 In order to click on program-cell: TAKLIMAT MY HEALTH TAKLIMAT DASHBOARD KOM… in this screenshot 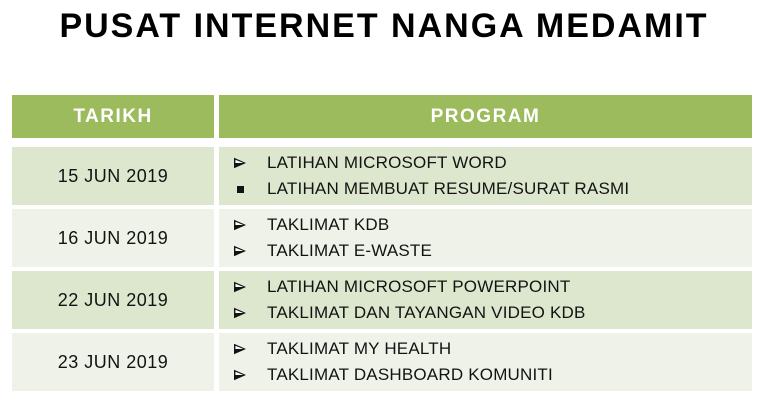, I will do `click(485, 362)`.